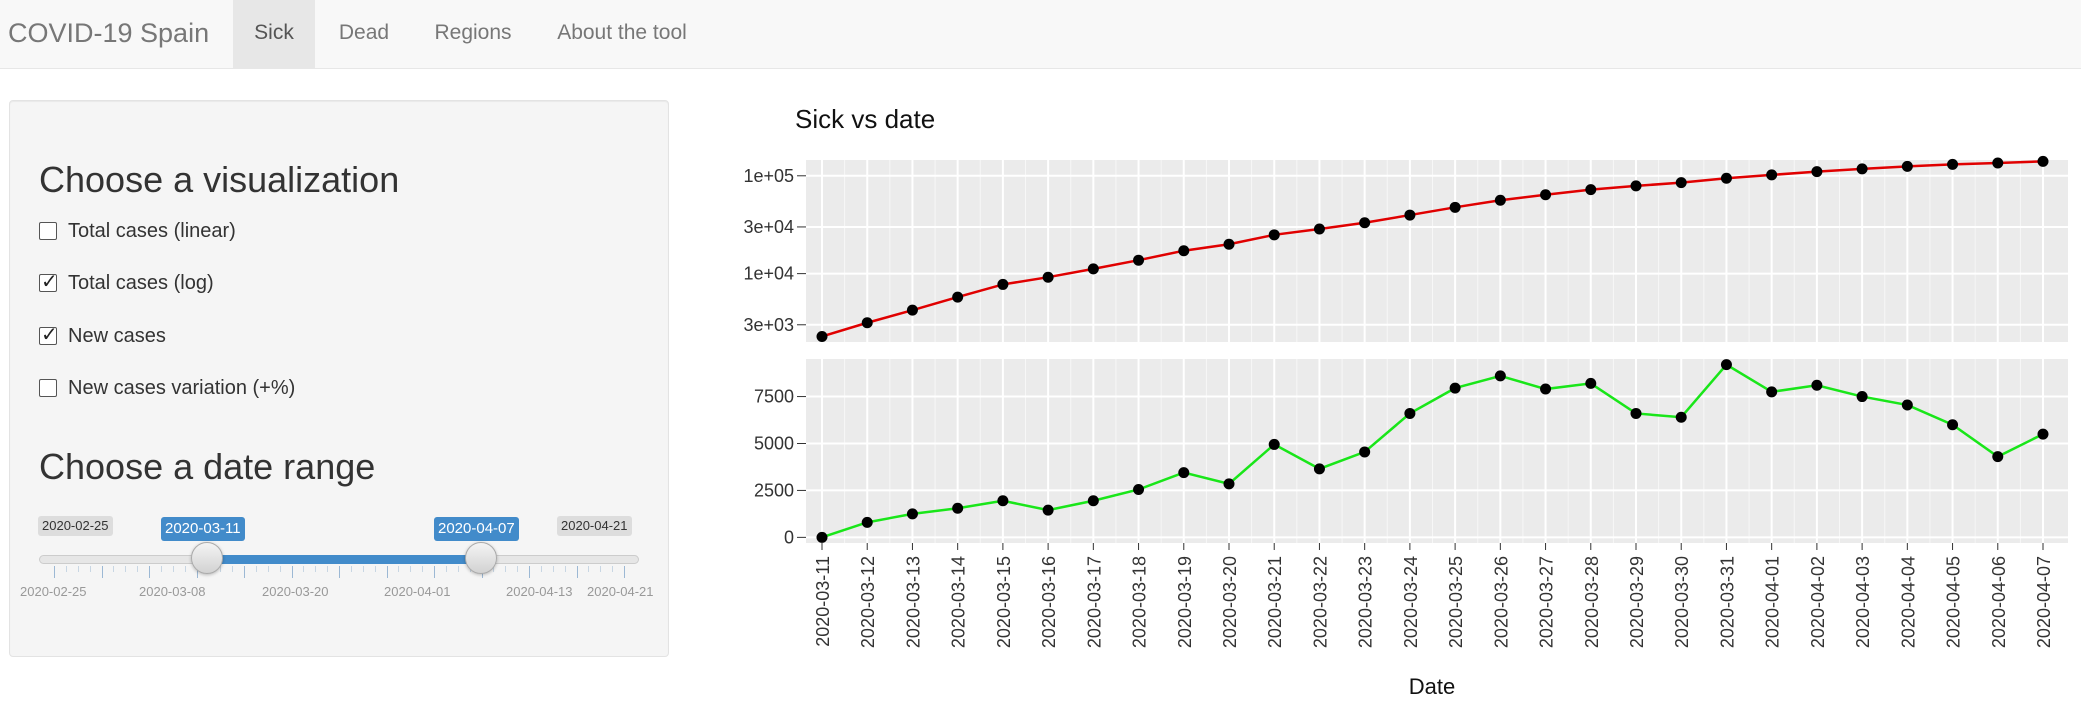  Describe the element at coordinates (102, 336) in the screenshot. I see `option-new-cases: ✓ New cases` at that location.